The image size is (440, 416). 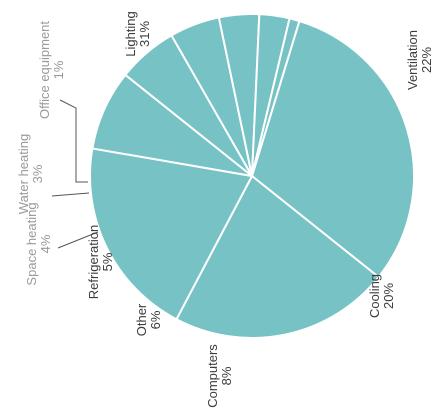 What do you see at coordinates (37, 173) in the screenshot?
I see `label-water-heating-value: 3%` at bounding box center [37, 173].